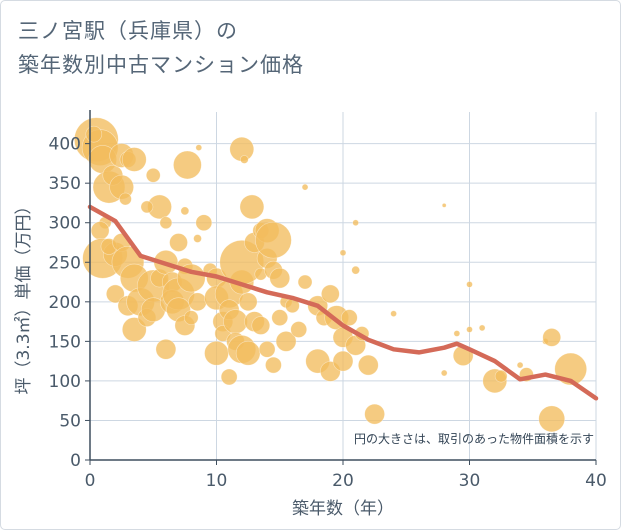  I want to click on y-tick-label: 200, so click(65, 303).